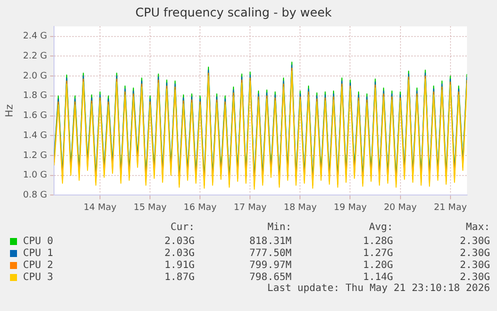 The width and height of the screenshot is (497, 311). I want to click on text: 1.20G, so click(378, 265).